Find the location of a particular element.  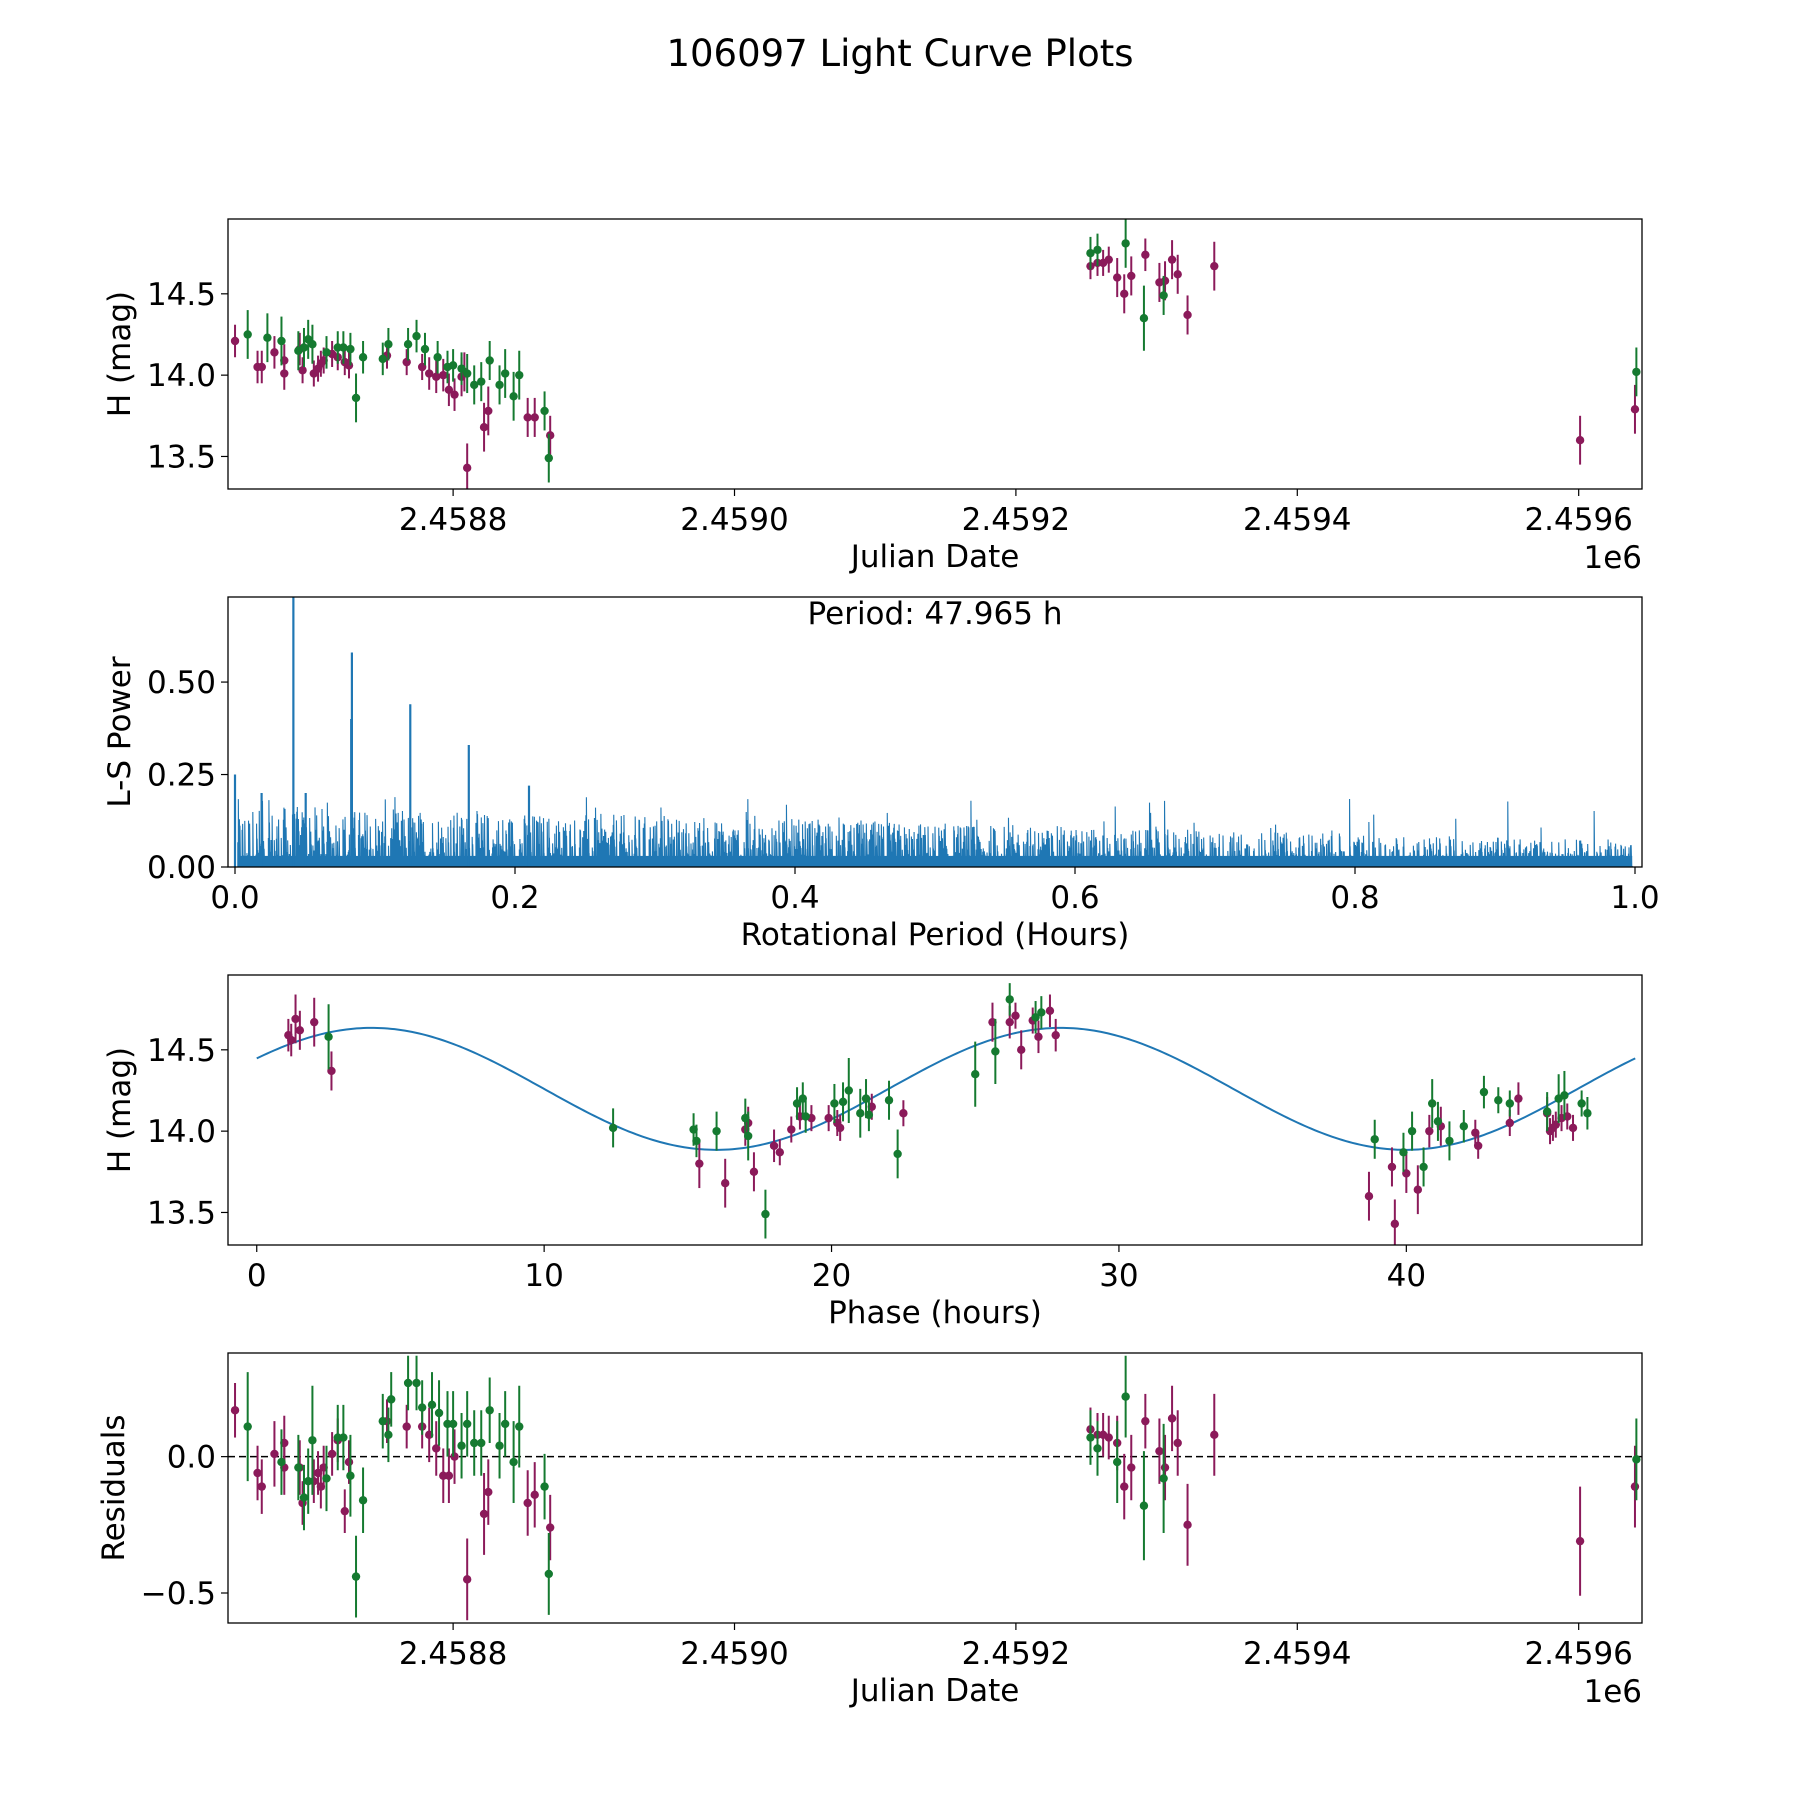

periodogram-x-tick-label: 0.4 is located at coordinates (794, 898).